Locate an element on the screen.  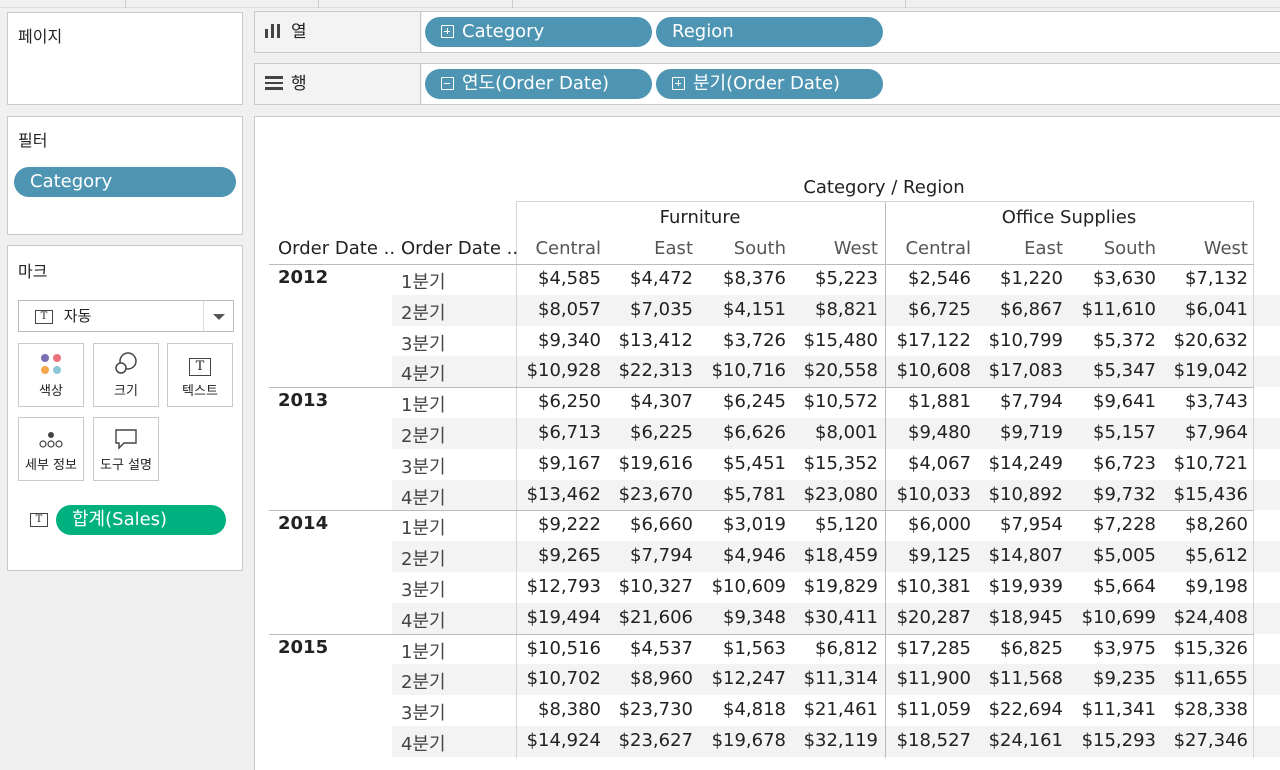
row-pill-year: 연도(Order Date) is located at coordinates (538, 84).